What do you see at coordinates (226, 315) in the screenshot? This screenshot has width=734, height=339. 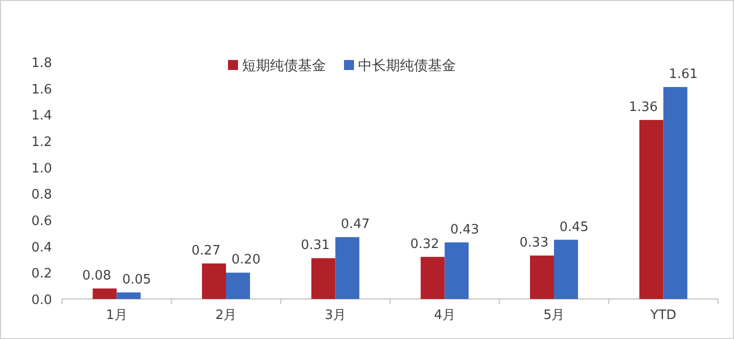 I see `x-tick-label: 2月` at bounding box center [226, 315].